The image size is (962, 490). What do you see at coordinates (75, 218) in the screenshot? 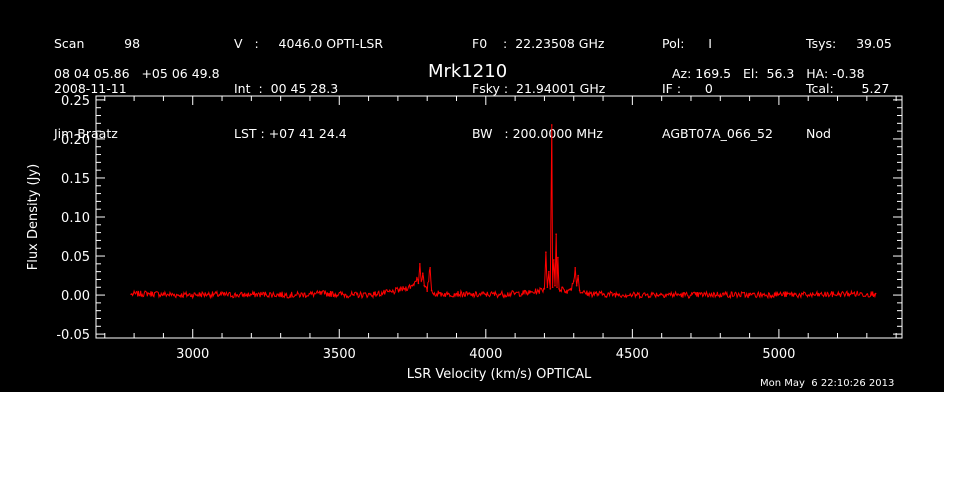
I see `y-tick-label: 0.10` at bounding box center [75, 218].